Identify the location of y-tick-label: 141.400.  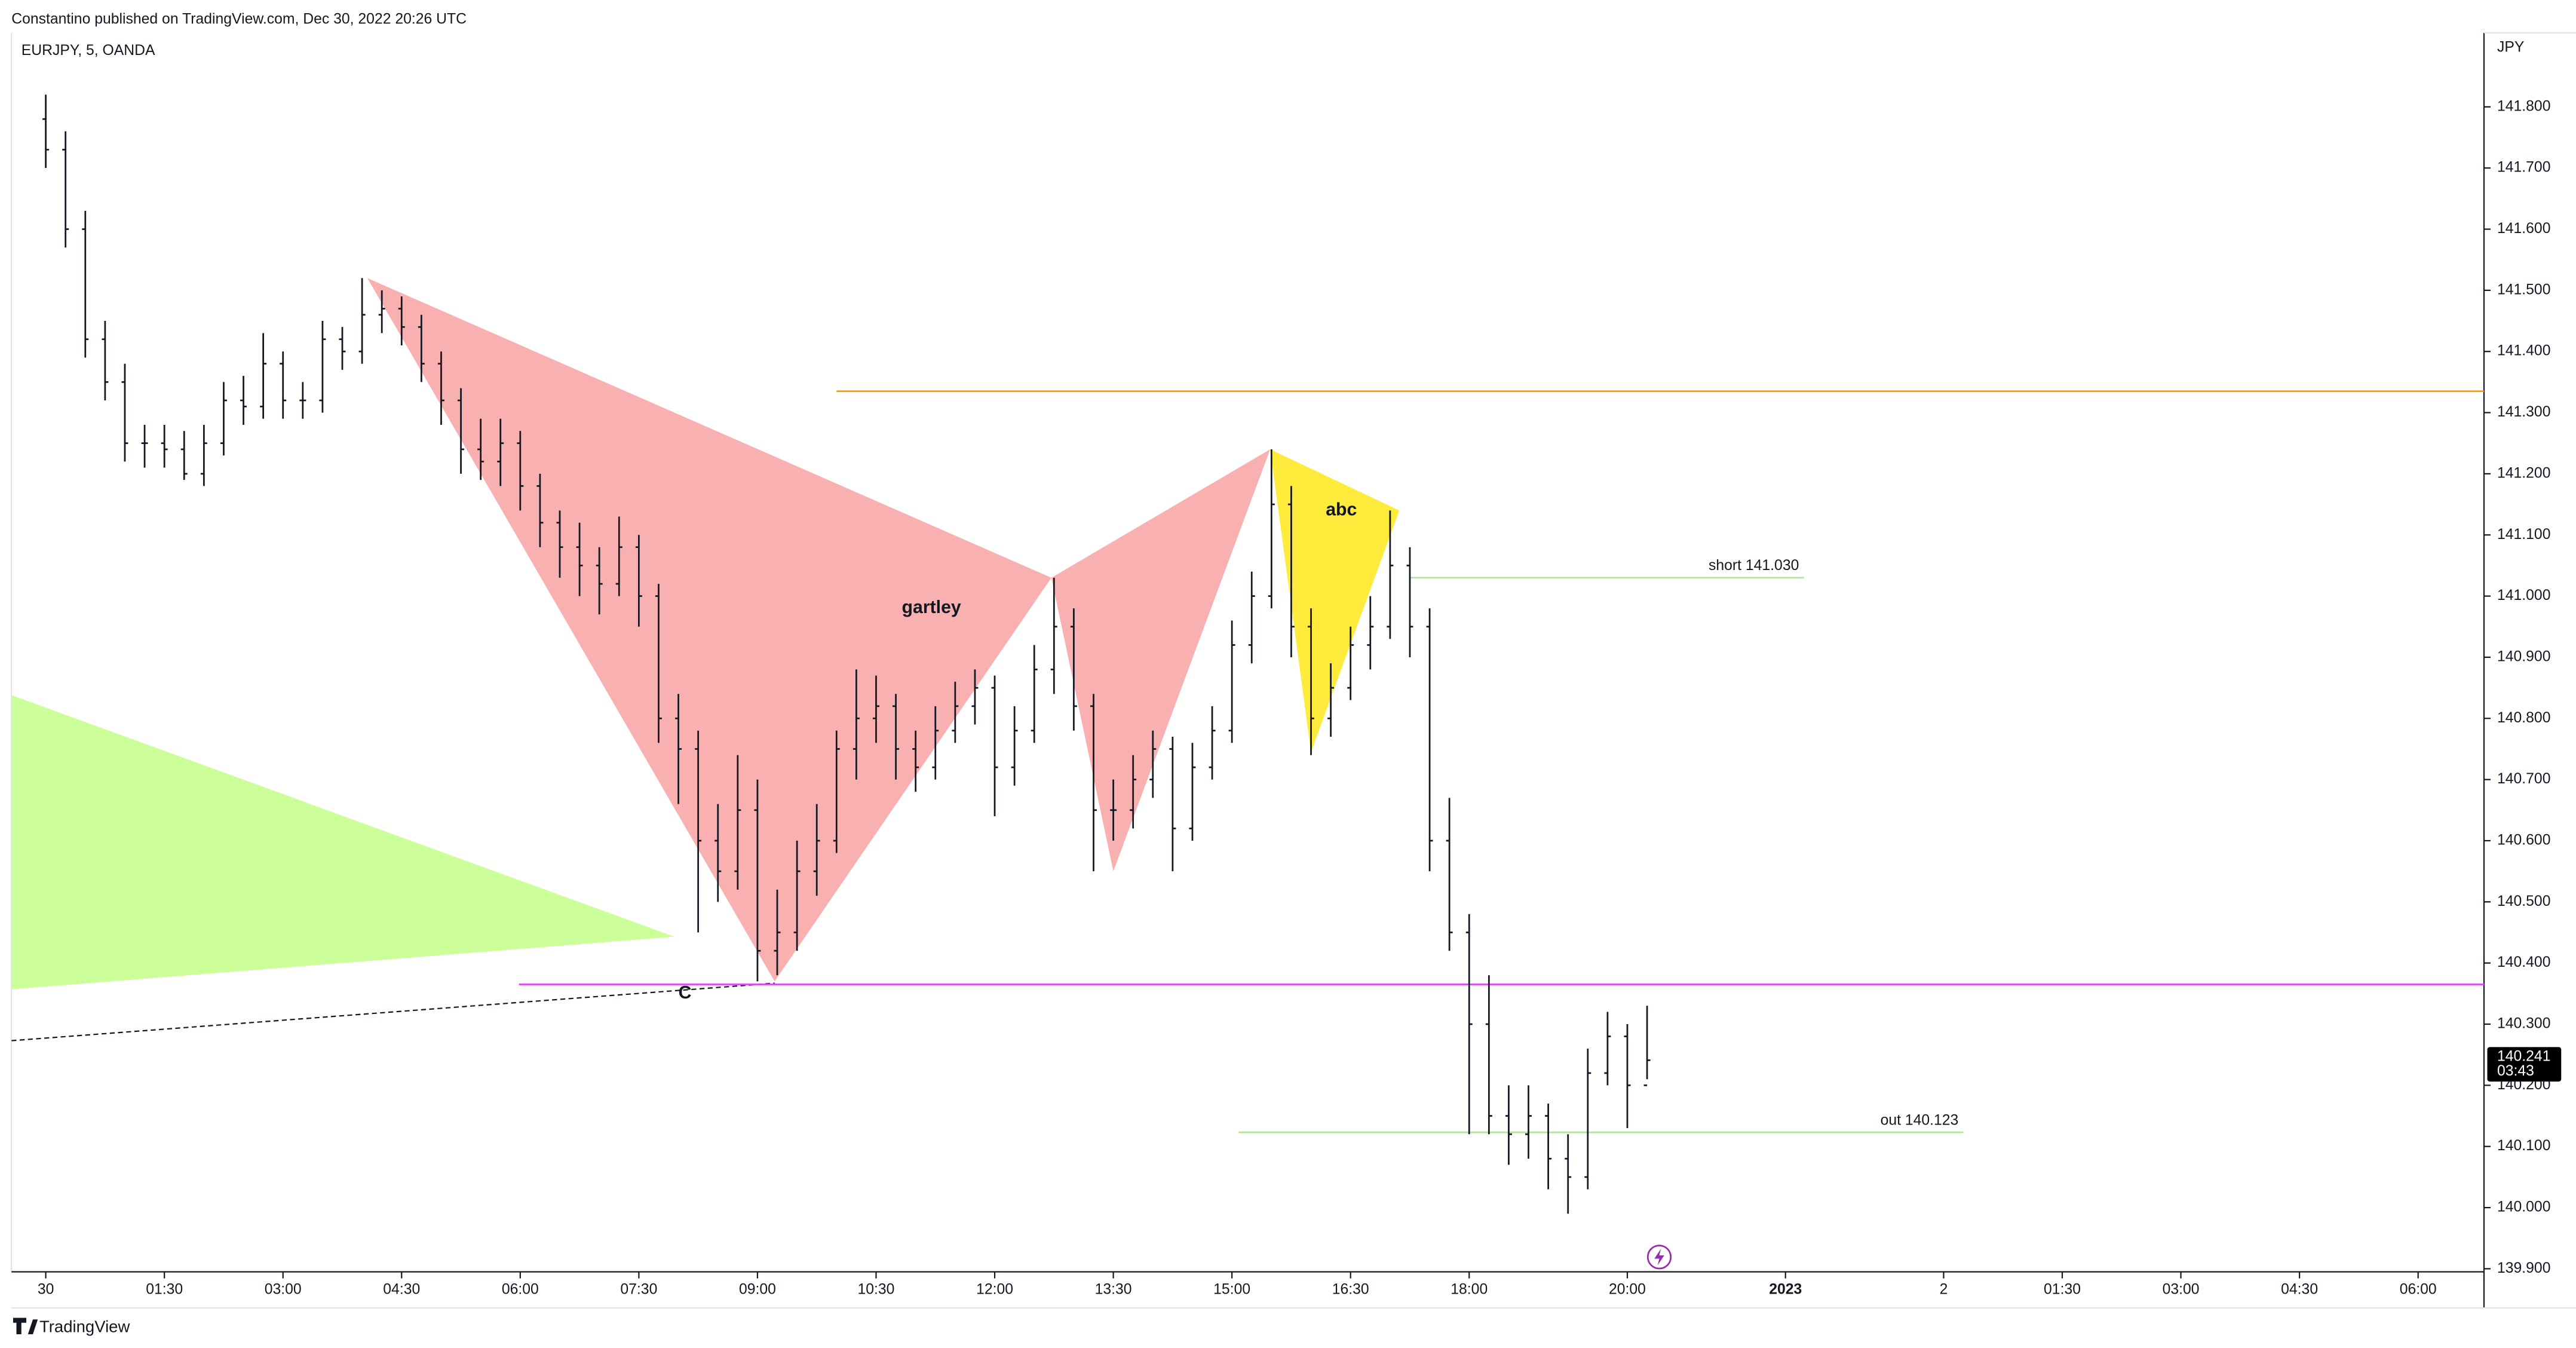
(2524, 351).